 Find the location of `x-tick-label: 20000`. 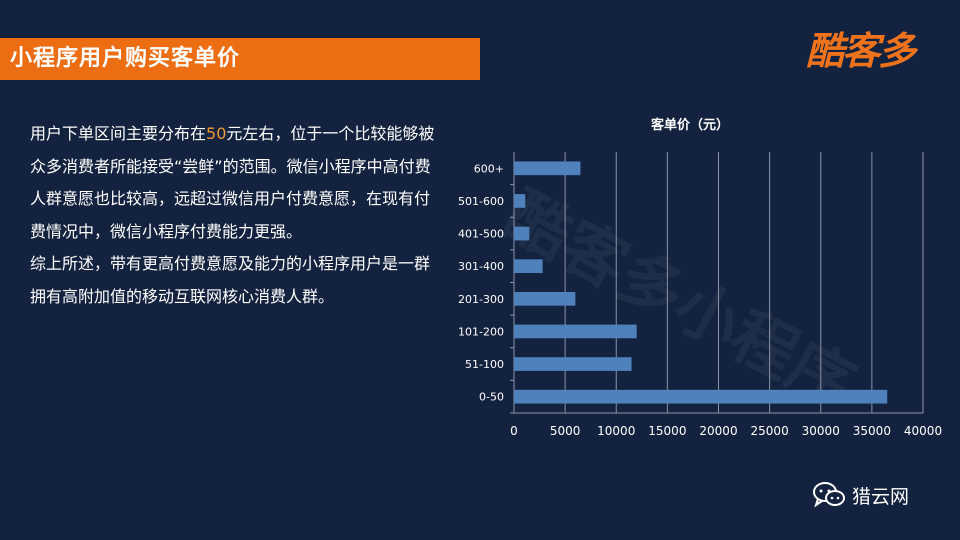

x-tick-label: 20000 is located at coordinates (718, 431).